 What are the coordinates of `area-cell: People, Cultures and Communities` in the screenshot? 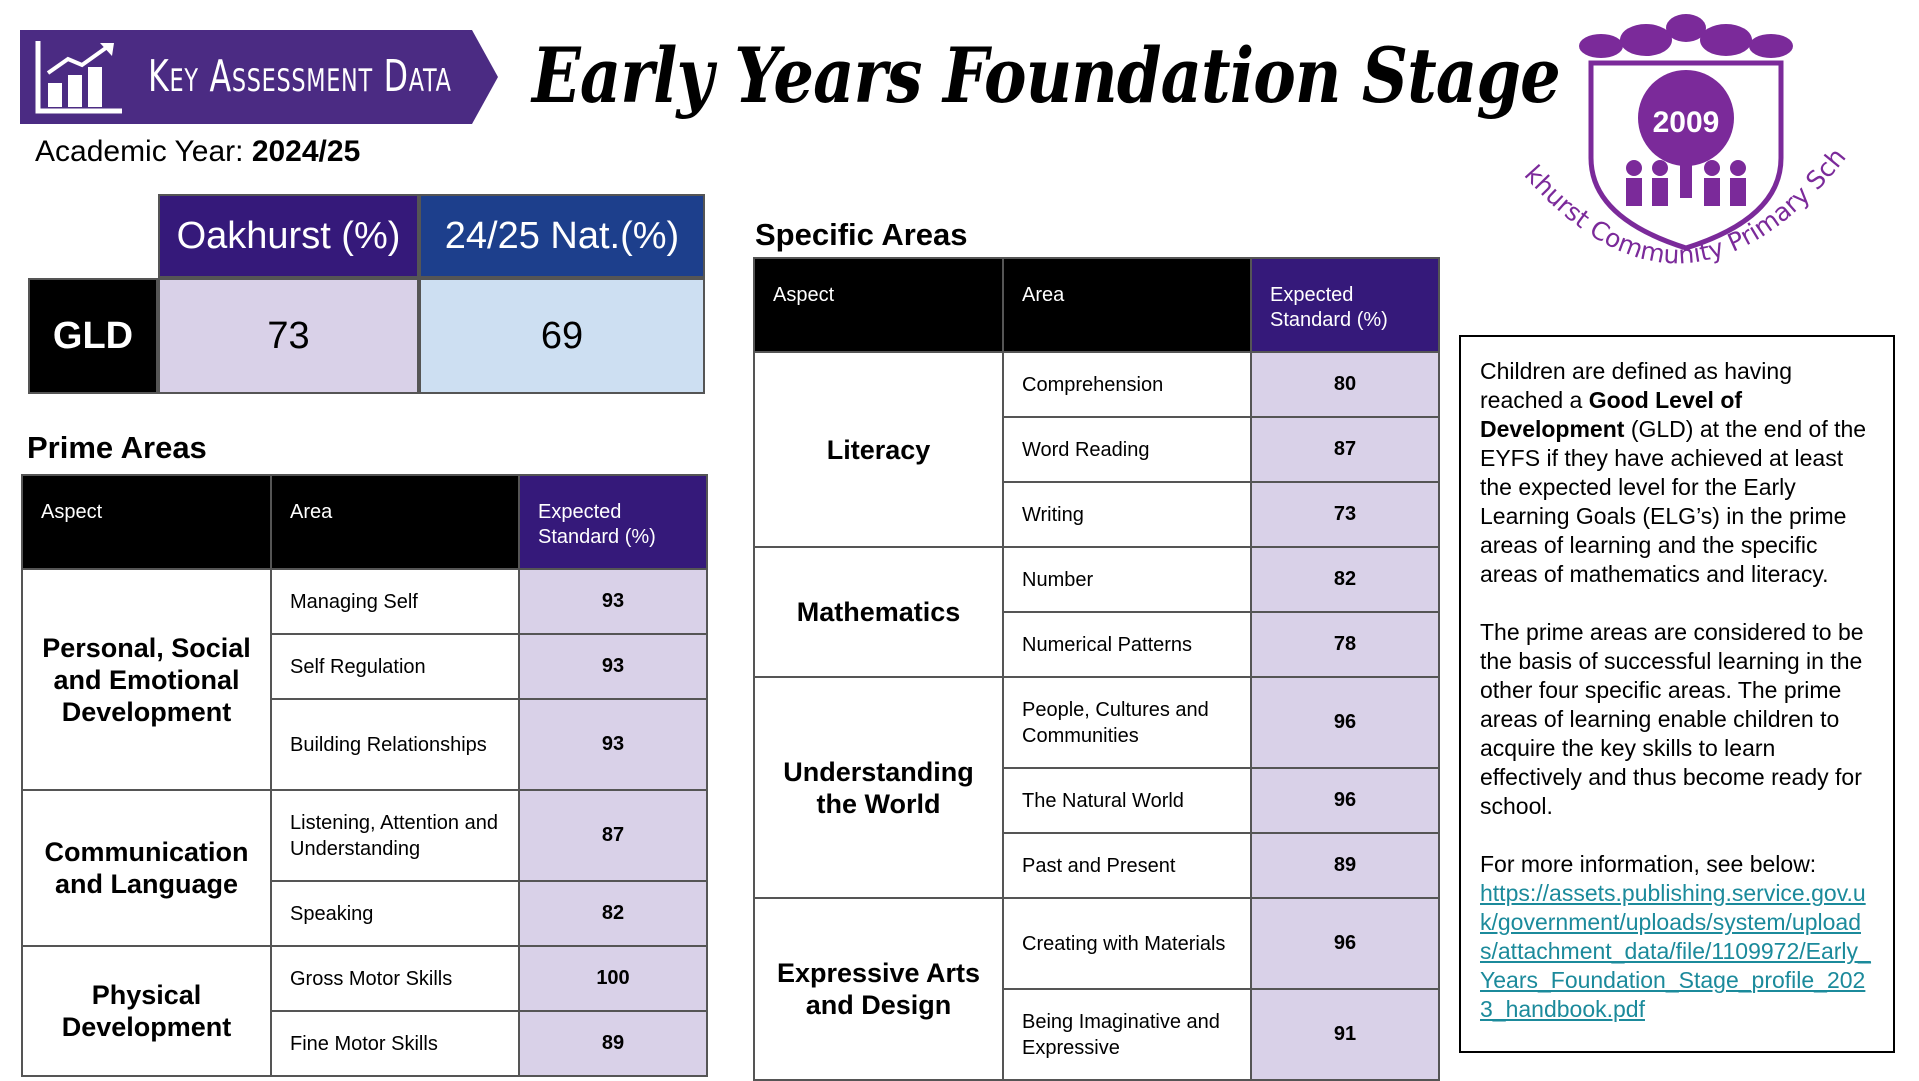 It's located at (1127, 722).